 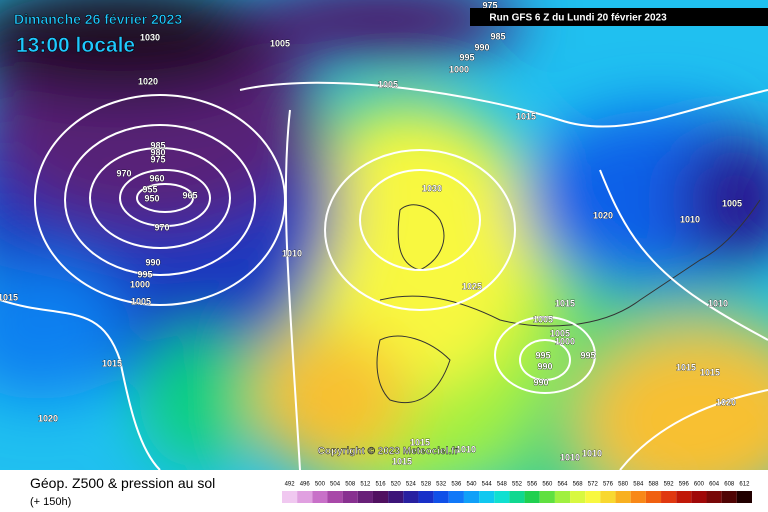 What do you see at coordinates (619, 17) in the screenshot?
I see `run-banner` at bounding box center [619, 17].